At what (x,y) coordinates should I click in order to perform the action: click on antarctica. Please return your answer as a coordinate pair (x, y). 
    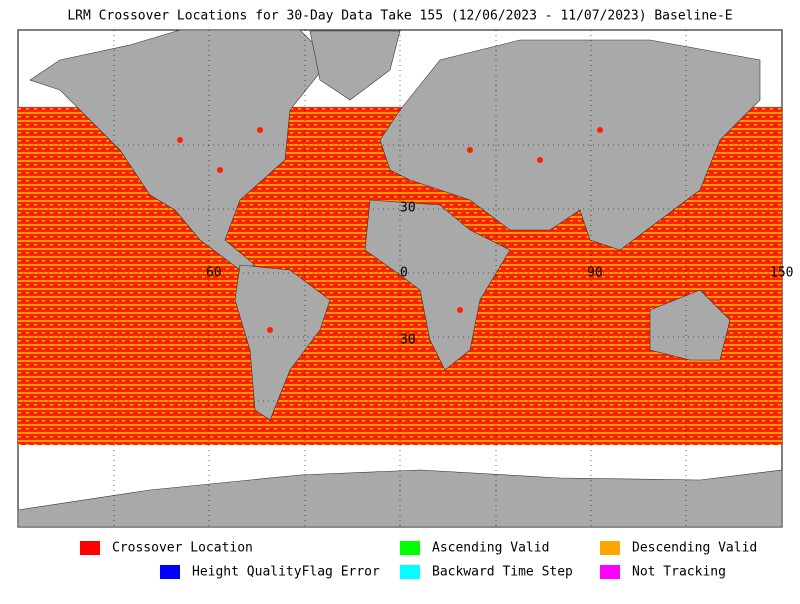
    Looking at the image, I should click on (400, 498).